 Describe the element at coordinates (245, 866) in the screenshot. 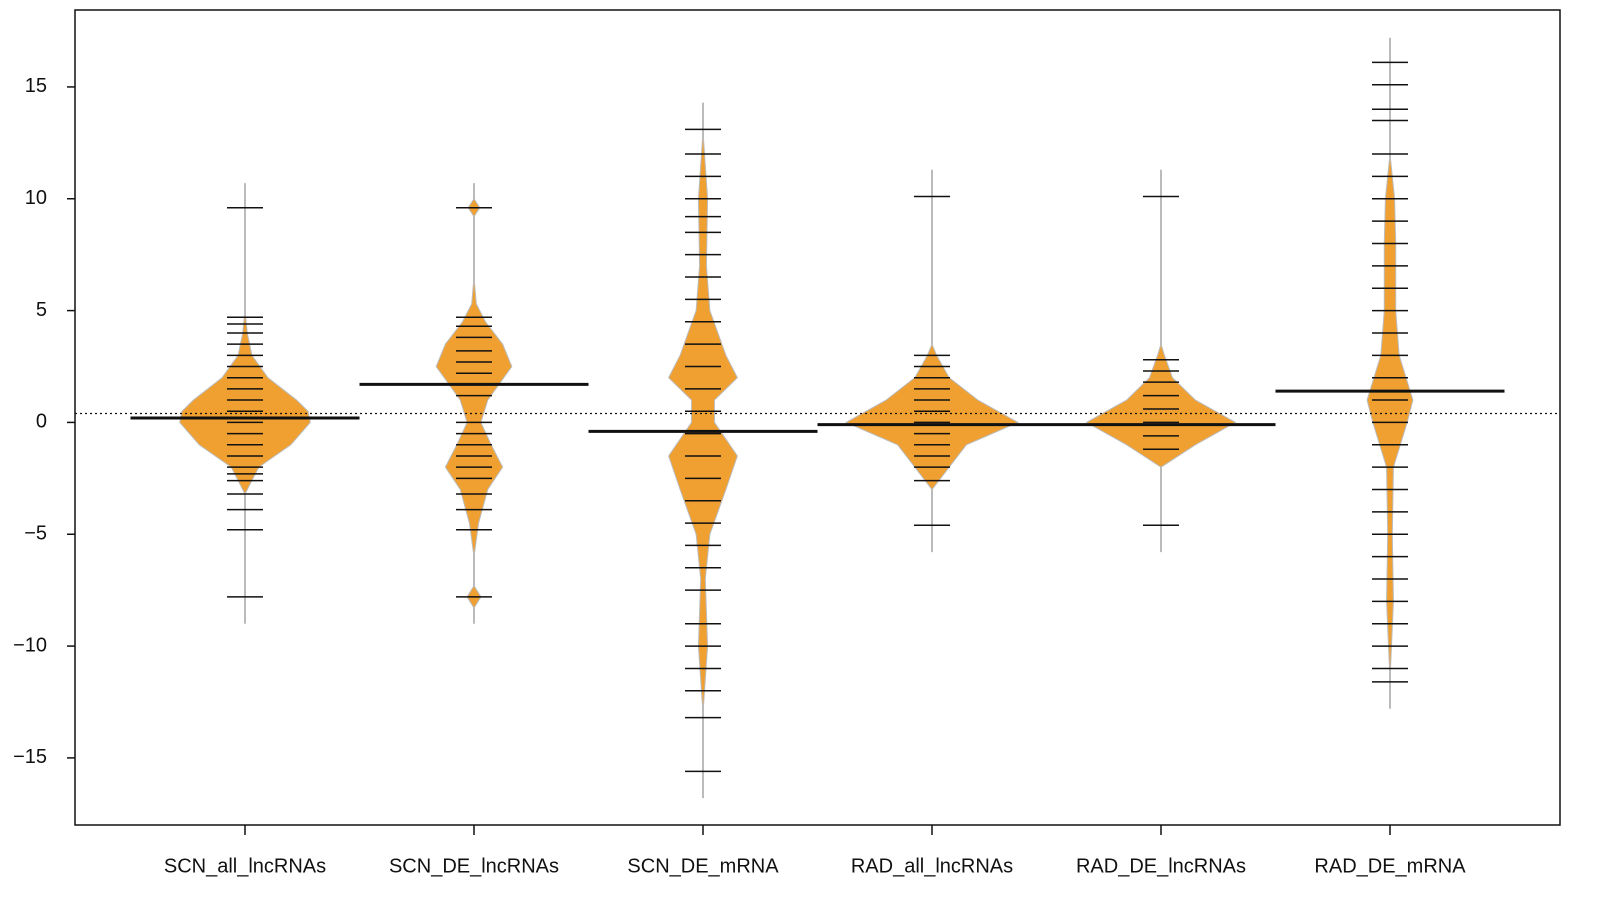

I see `x-tick-label: SCN_all_lncRNAs` at that location.